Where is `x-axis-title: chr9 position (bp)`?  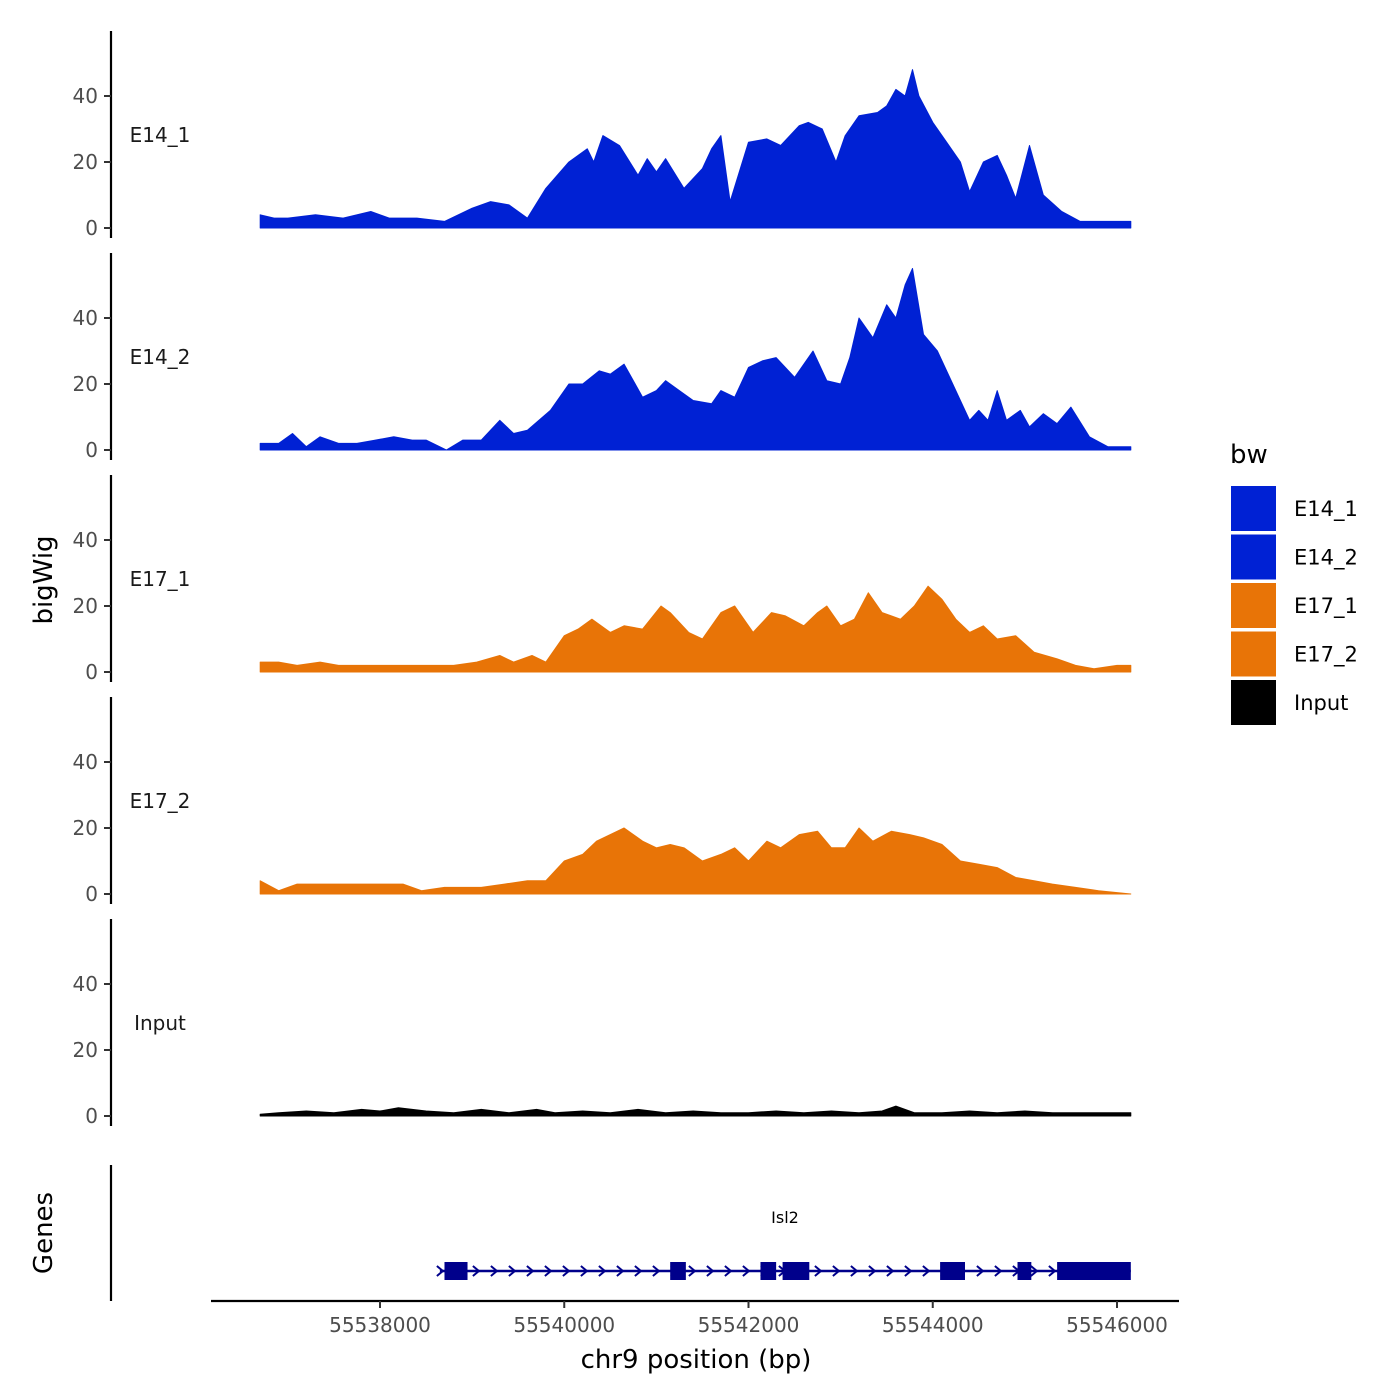 x-axis-title: chr9 position (bp) is located at coordinates (696, 1360).